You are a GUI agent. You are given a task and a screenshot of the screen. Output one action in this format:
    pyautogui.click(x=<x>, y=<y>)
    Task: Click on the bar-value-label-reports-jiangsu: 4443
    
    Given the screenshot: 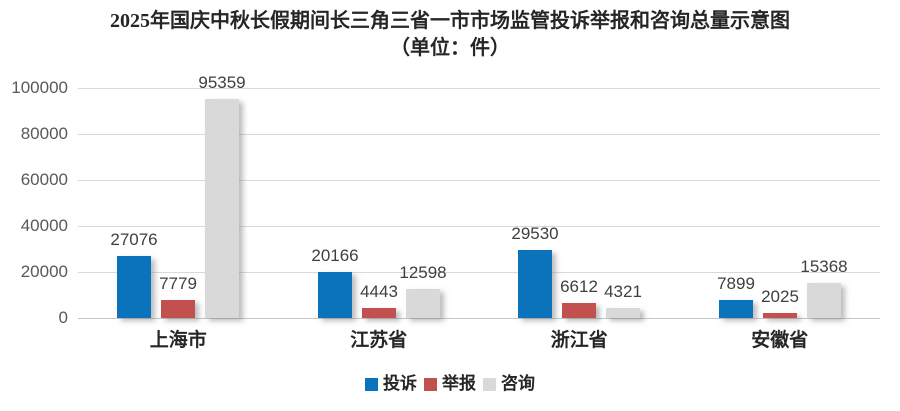 What is the action you would take?
    pyautogui.click(x=379, y=291)
    